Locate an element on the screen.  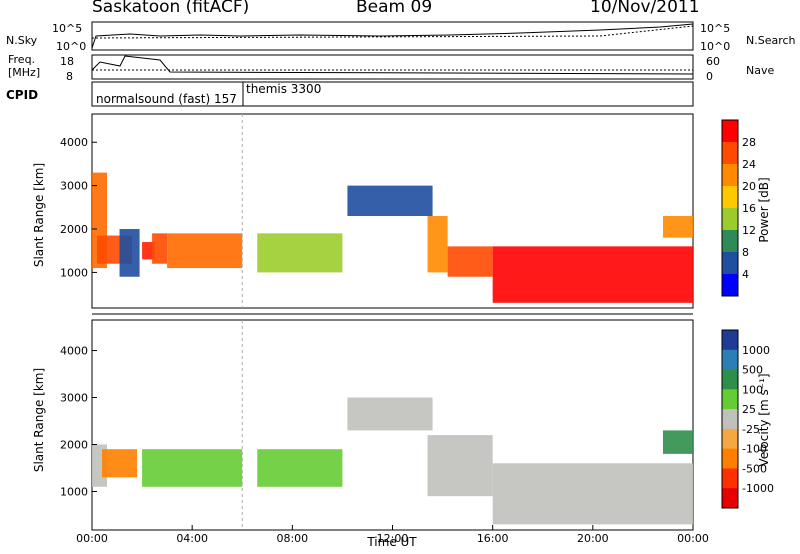
velocity-colorbar-tick: 100 is located at coordinates (752, 389).